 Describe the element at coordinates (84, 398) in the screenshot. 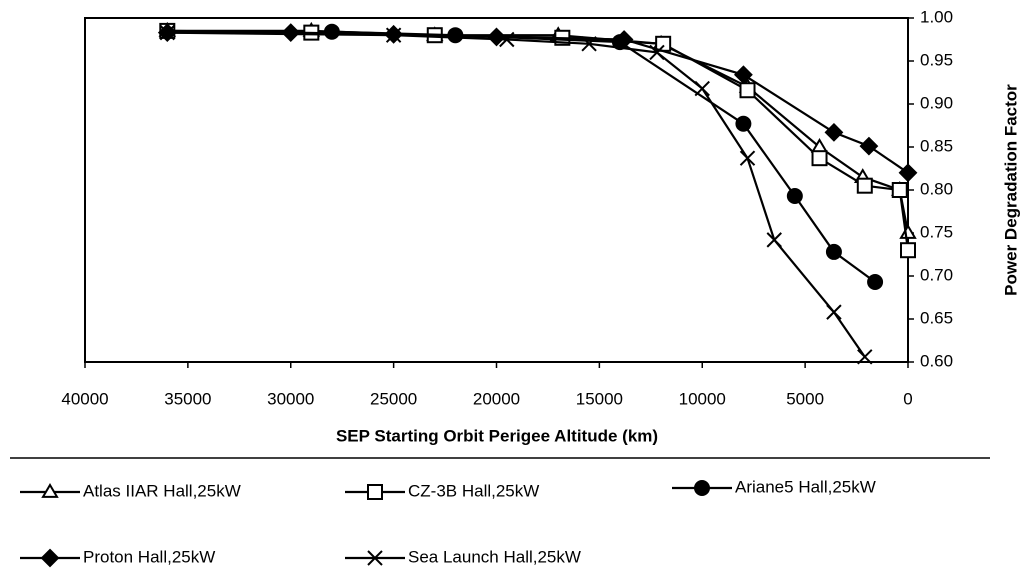

I see `x-tick-label: 40000` at that location.